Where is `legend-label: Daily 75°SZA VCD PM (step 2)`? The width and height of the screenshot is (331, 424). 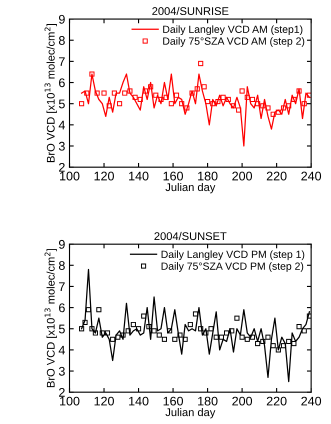
legend-label: Daily 75°SZA VCD PM (step 2) is located at coordinates (233, 267).